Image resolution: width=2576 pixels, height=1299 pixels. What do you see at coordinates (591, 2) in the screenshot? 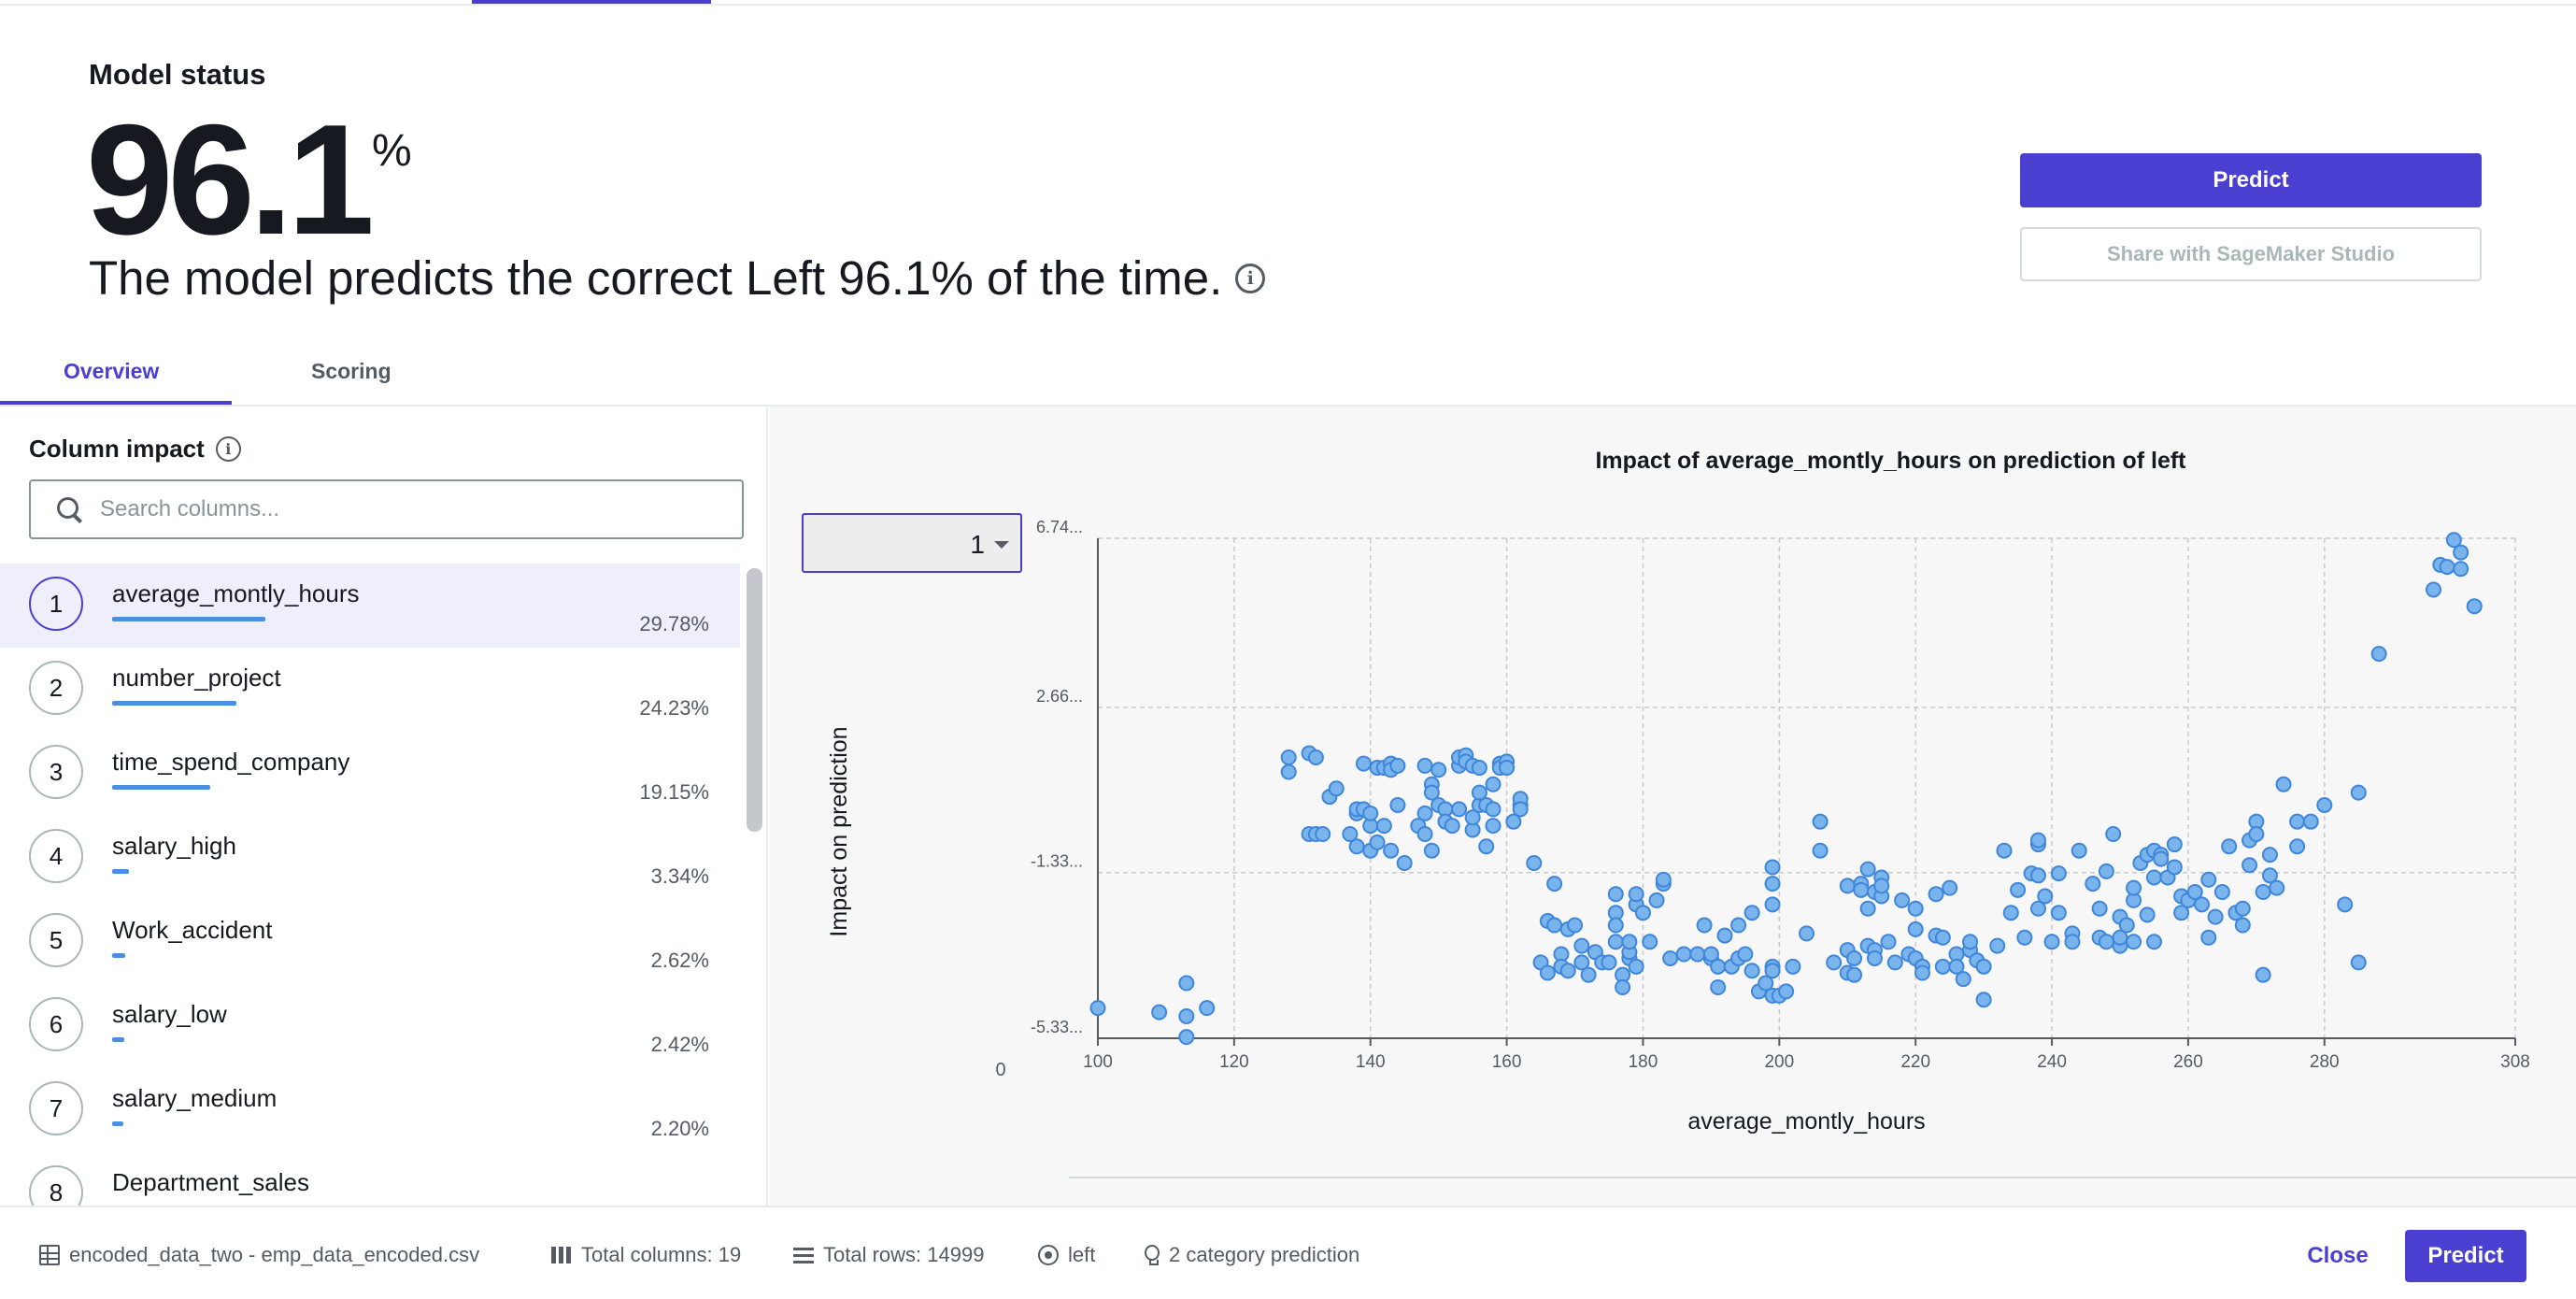
I see `top-tab-indicator` at bounding box center [591, 2].